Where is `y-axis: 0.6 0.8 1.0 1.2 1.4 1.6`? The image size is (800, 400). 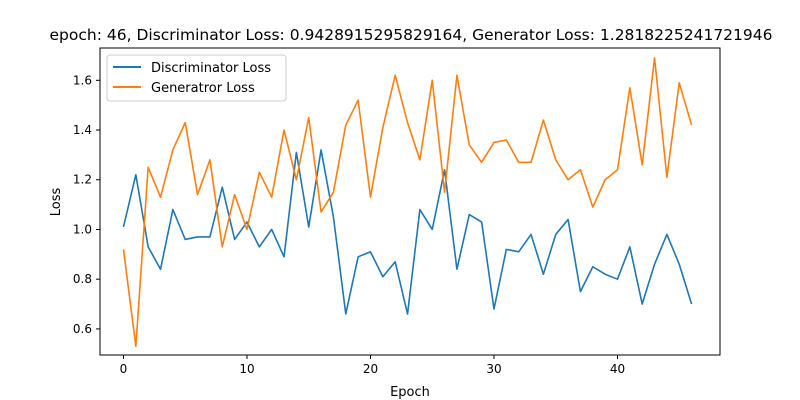 y-axis: 0.6 0.8 1.0 1.2 1.4 1.6 is located at coordinates (86, 204).